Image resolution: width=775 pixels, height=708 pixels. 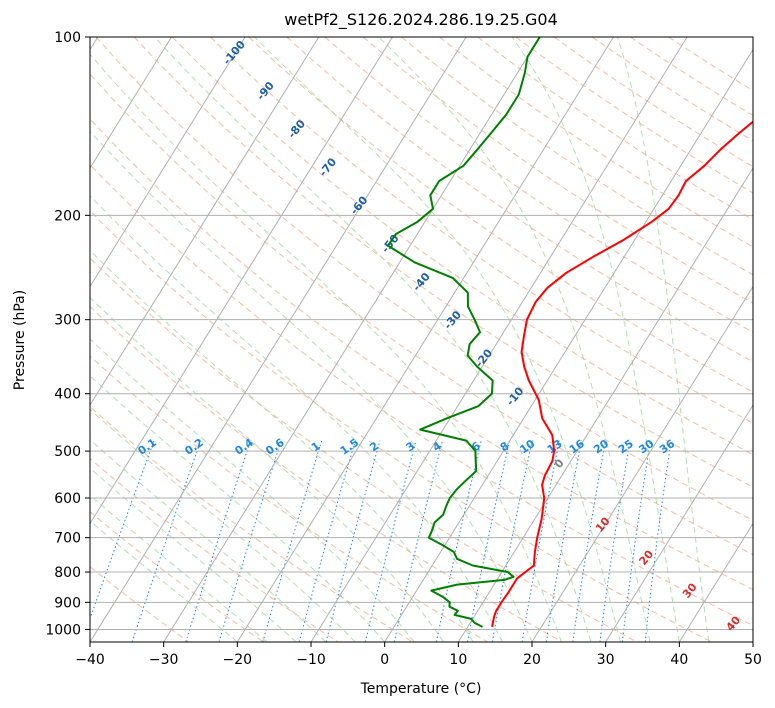 I want to click on x-tick-label: 10, so click(x=458, y=660).